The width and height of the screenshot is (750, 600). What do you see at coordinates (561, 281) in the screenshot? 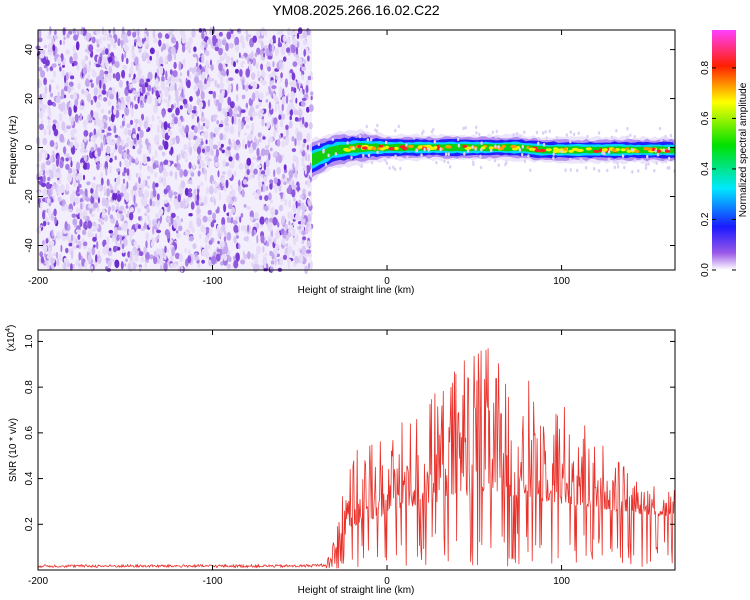
I see `x-tick-label: 100` at bounding box center [561, 281].